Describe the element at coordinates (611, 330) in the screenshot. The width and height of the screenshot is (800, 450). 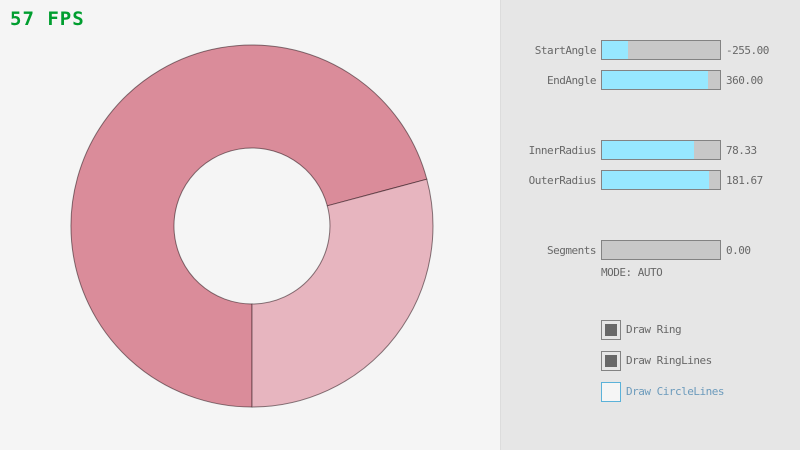
I see `draw-ring-checkbox` at that location.